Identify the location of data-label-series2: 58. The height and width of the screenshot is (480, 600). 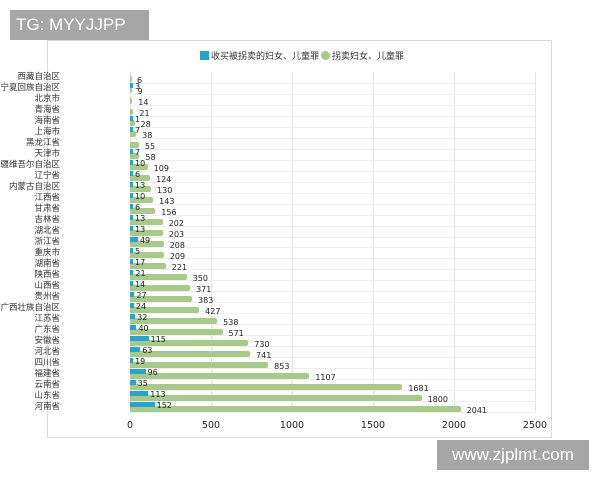
(150, 158).